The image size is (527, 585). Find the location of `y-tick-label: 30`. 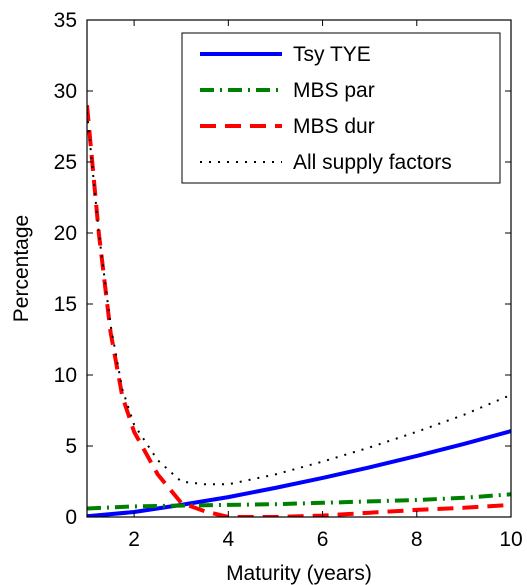

y-tick-label: 30 is located at coordinates (65, 91).